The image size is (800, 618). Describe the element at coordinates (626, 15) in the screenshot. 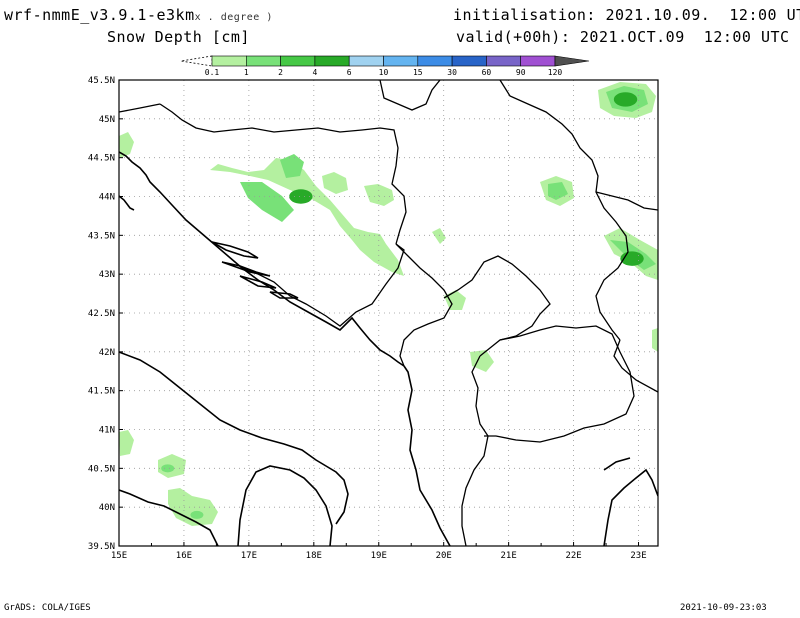

I see `initialisation-time: initialisation: 2021.10.09. 12:00 UTC` at that location.